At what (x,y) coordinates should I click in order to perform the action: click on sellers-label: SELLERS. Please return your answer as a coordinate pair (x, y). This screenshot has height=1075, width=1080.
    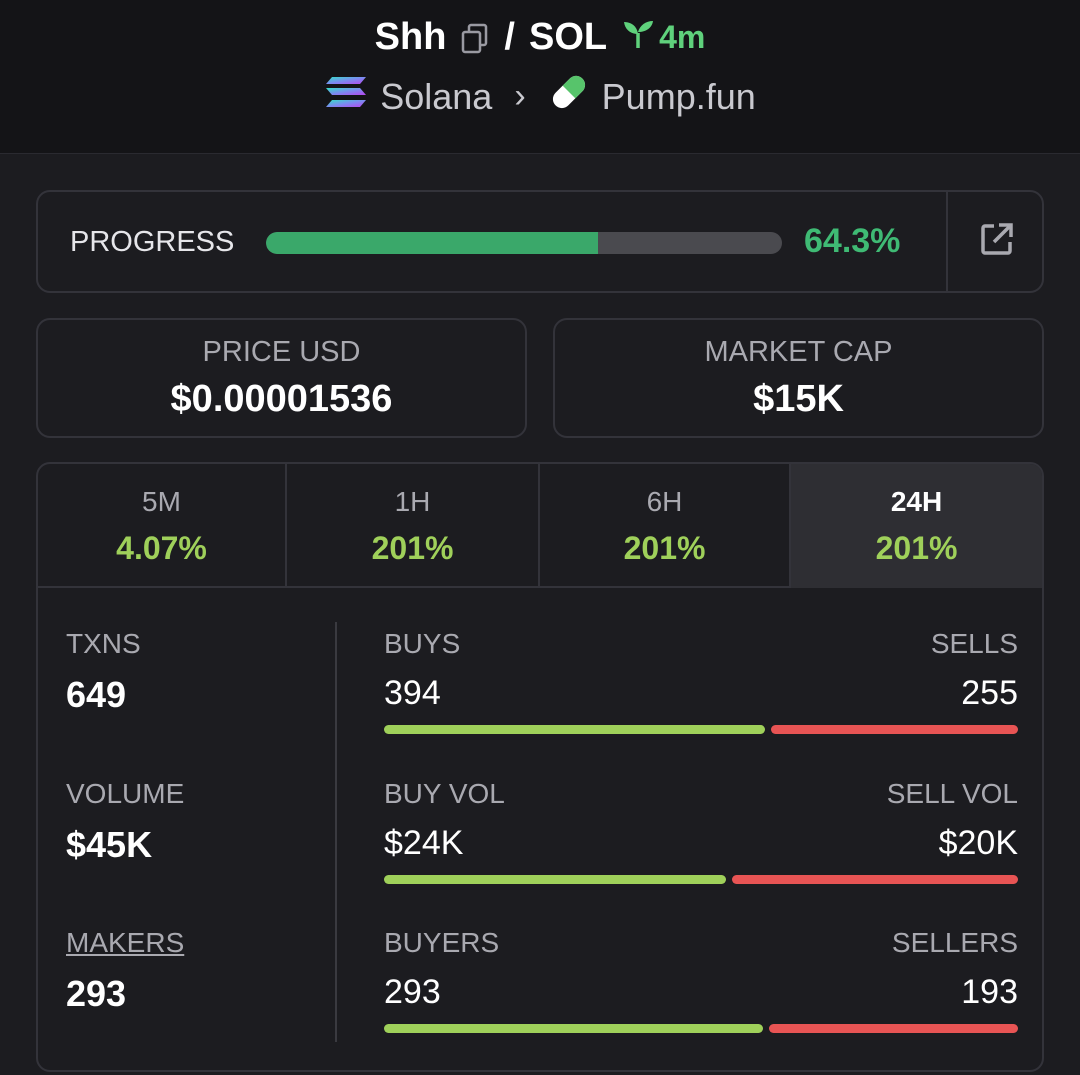
    Looking at the image, I should click on (954, 942).